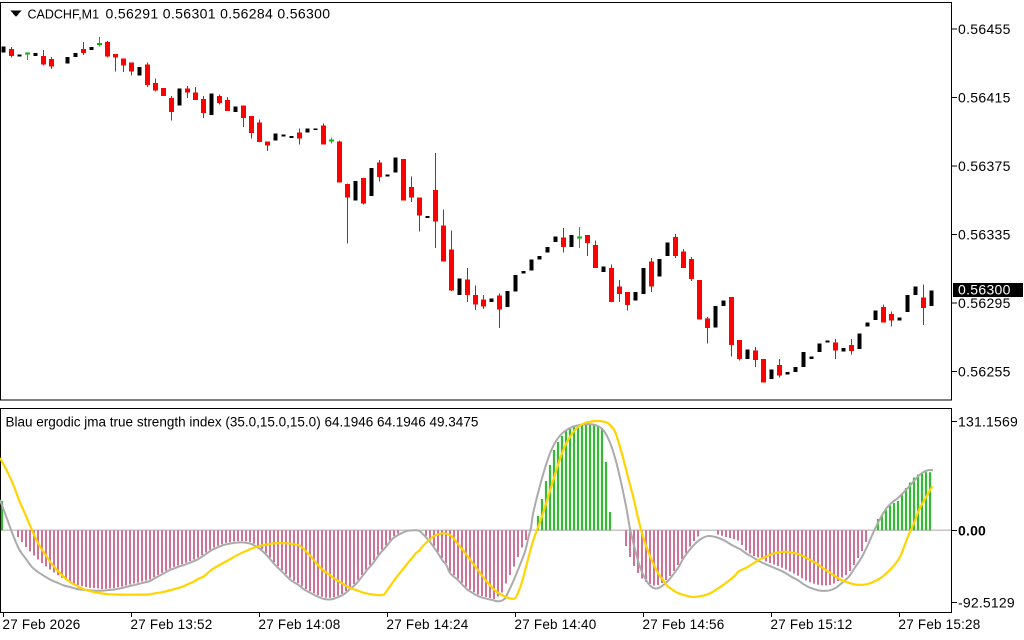 The width and height of the screenshot is (1024, 640). What do you see at coordinates (684, 624) in the screenshot?
I see `svg-text: 27 Feb 14:56` at bounding box center [684, 624].